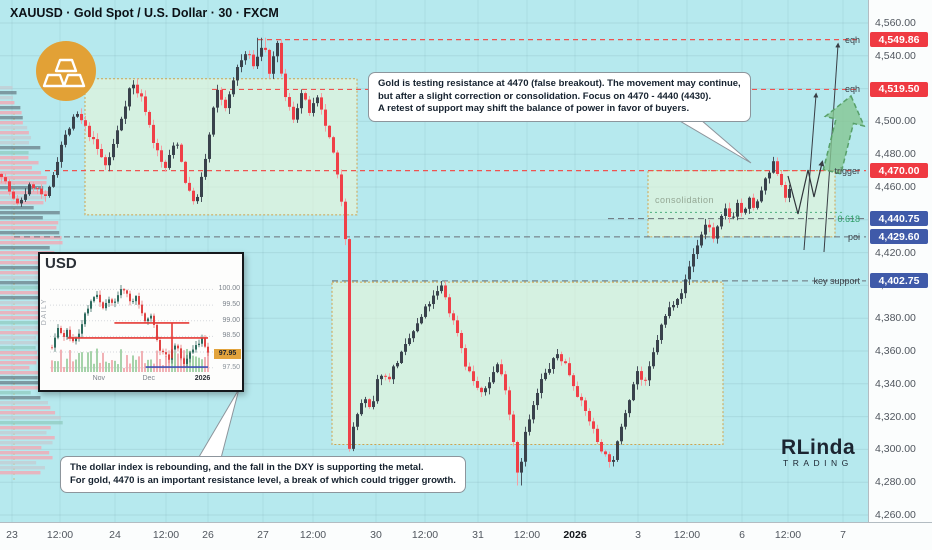  Describe the element at coordinates (263, 535) in the screenshot. I see `time-tick: 27` at that location.